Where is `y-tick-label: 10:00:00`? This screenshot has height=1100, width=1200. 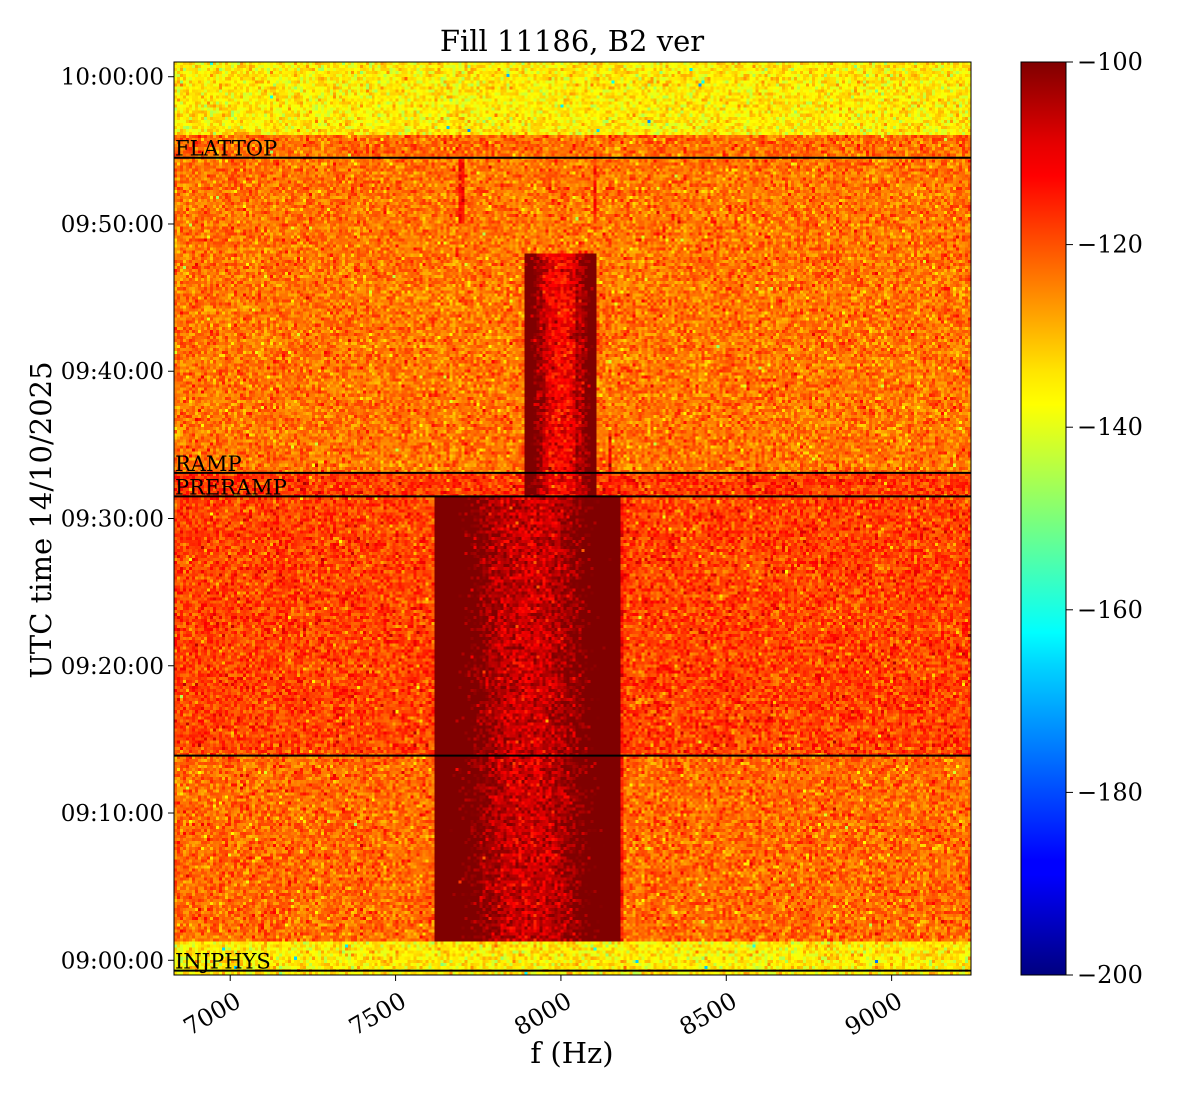
y-tick-label: 10:00:00 is located at coordinates (112, 78).